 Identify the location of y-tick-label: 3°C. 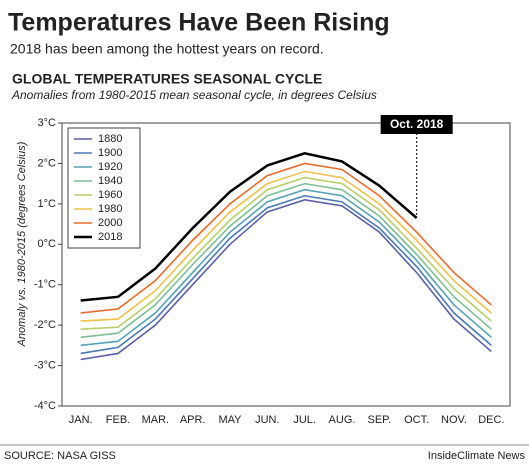
(47, 123).